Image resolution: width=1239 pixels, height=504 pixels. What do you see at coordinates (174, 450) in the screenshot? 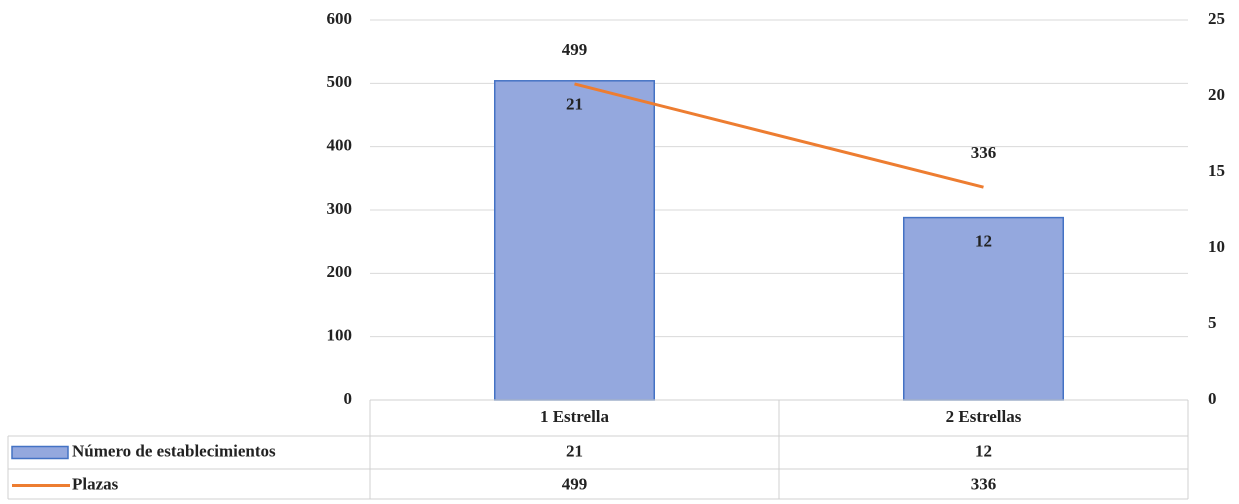
I see `legend-label: Número de establecimientos` at bounding box center [174, 450].